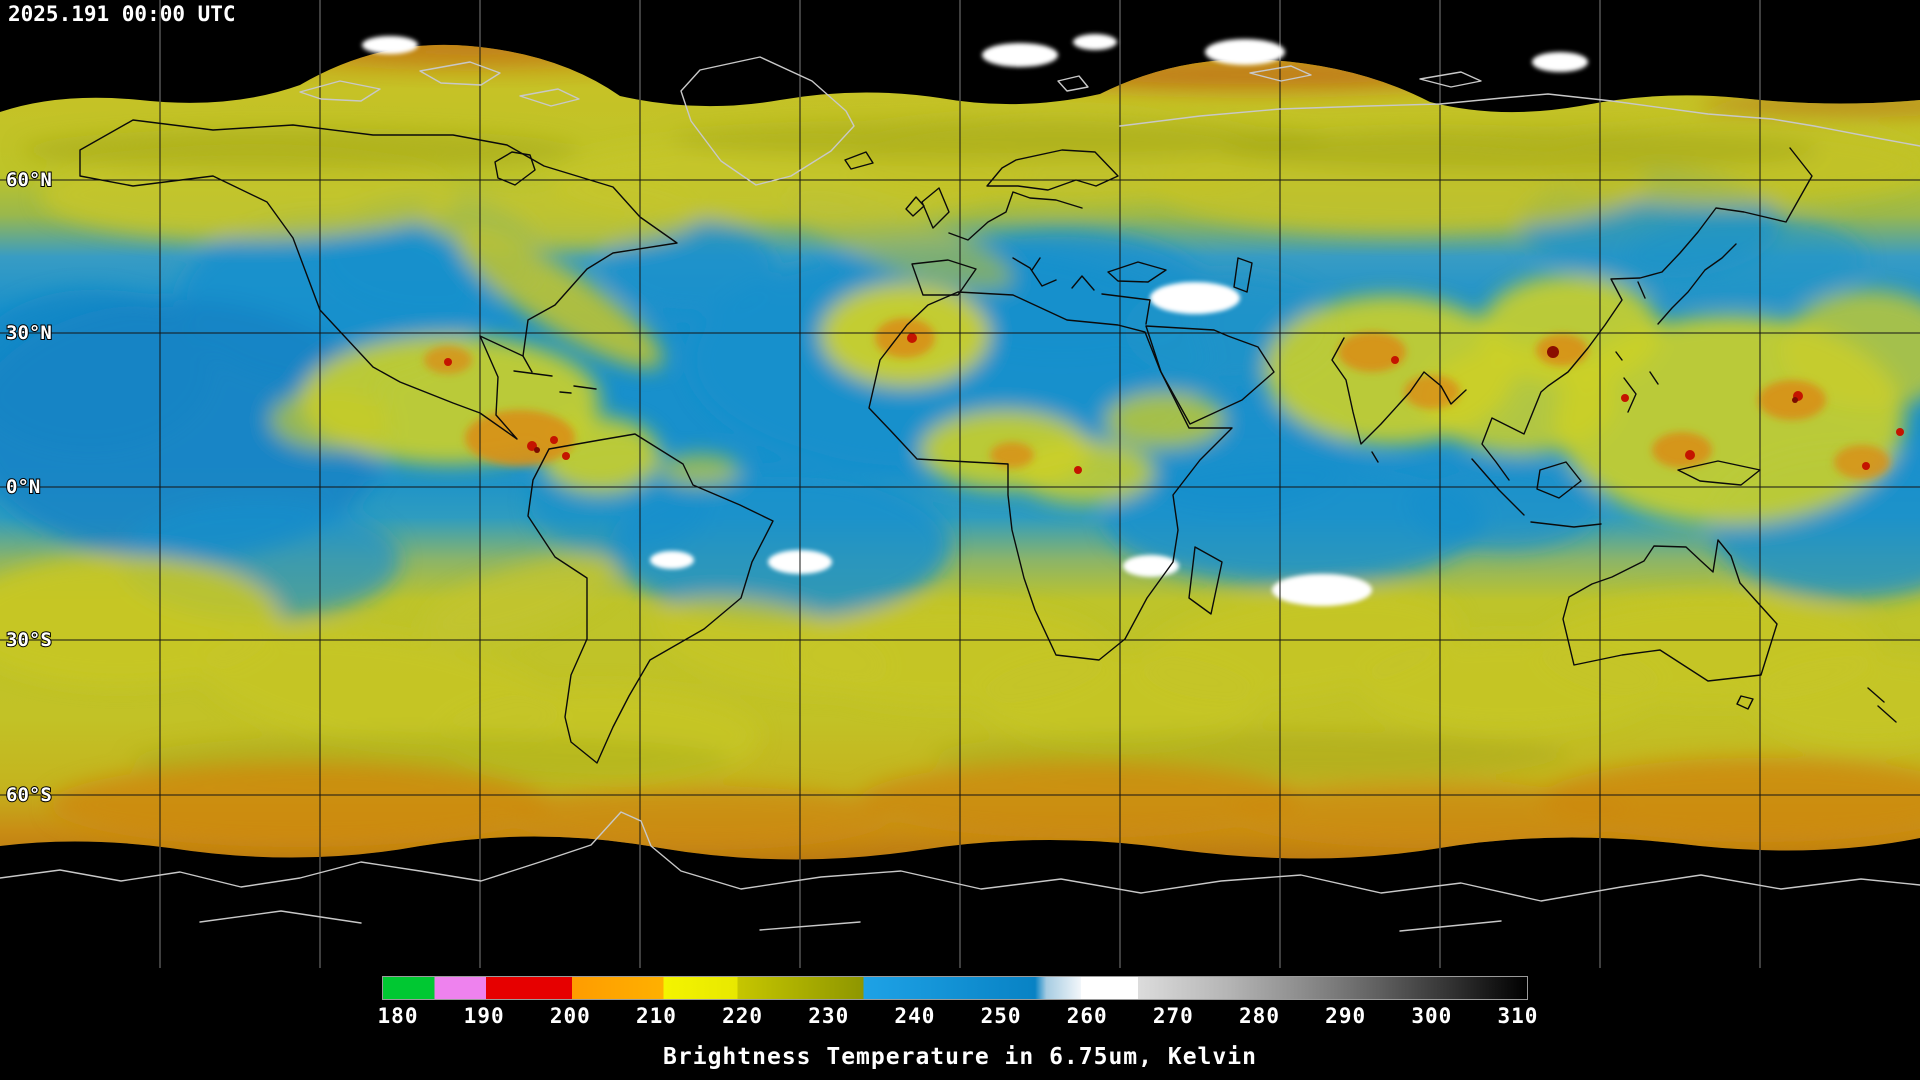 Image resolution: width=1920 pixels, height=1080 pixels. What do you see at coordinates (955, 988) in the screenshot?
I see `colorbar-gradient` at bounding box center [955, 988].